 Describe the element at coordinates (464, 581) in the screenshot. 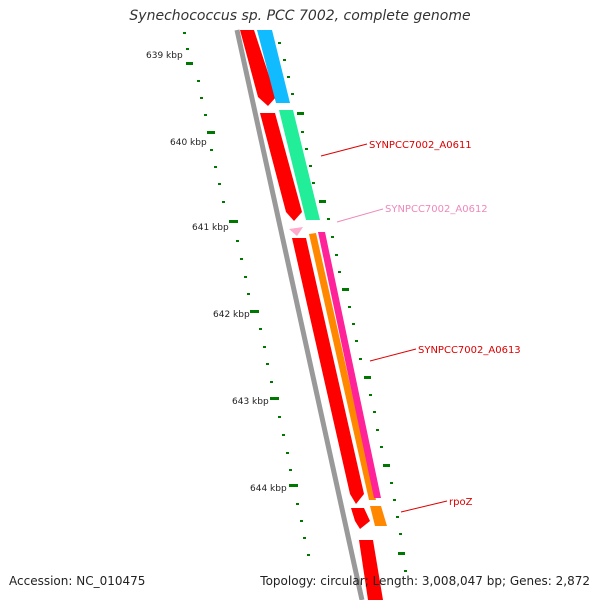

I see `length-value: 3,008,047 bp;` at that location.